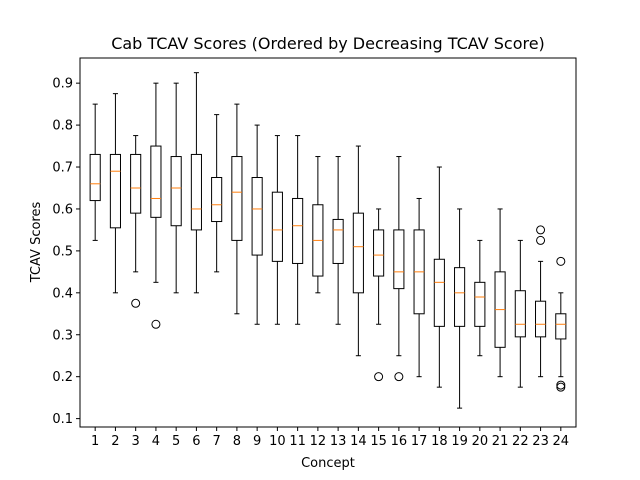 The width and height of the screenshot is (640, 480). What do you see at coordinates (399, 441) in the screenshot?
I see `x-tick-label: 16` at bounding box center [399, 441].